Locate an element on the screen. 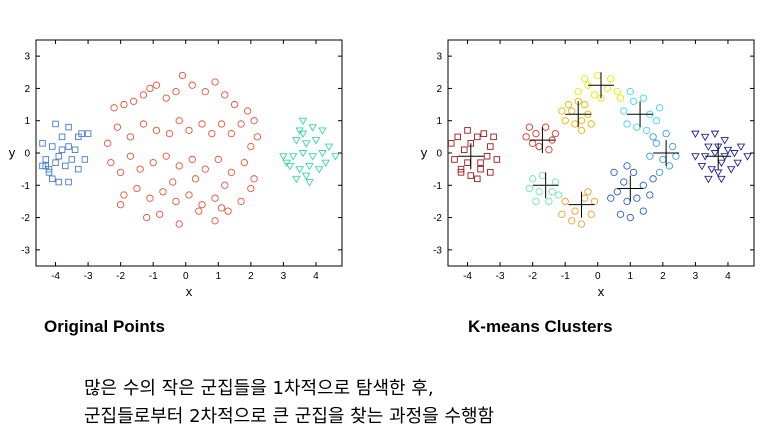  chart1-x-axis-label: x is located at coordinates (601, 291).